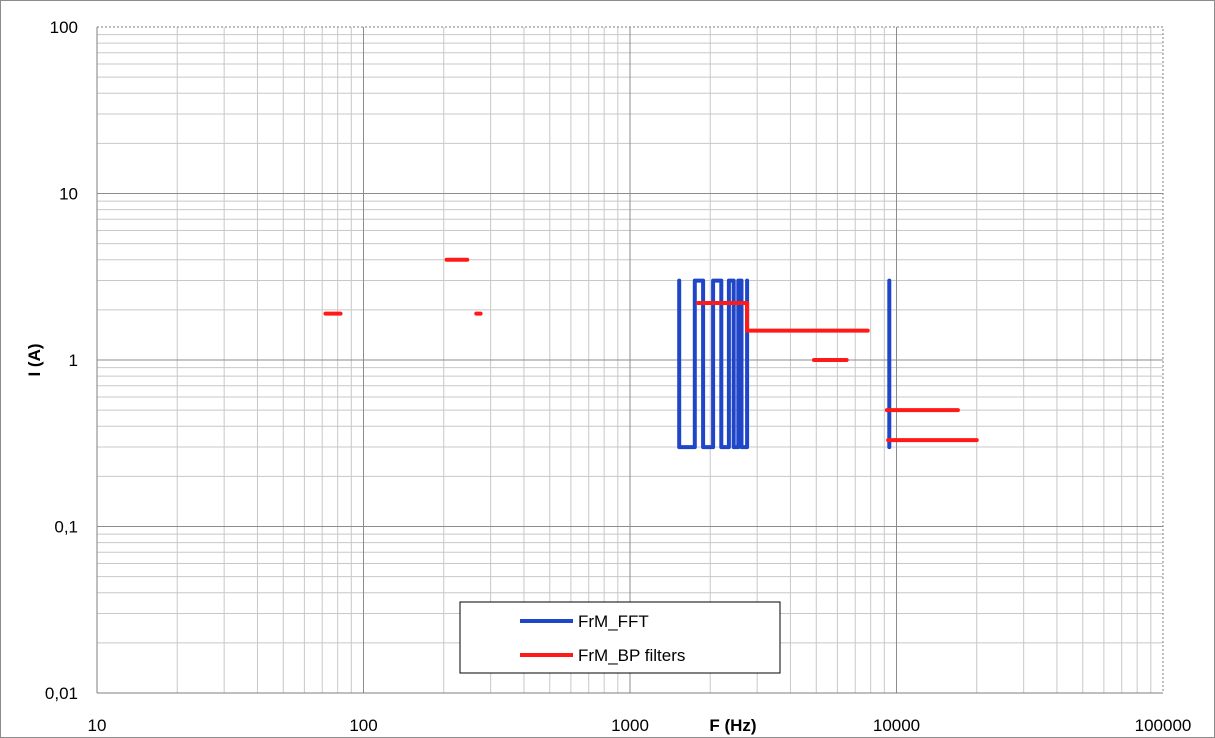 This screenshot has width=1215, height=738. I want to click on x-axis-tick-labels: 10 100 1000 10000 100000, so click(640, 725).